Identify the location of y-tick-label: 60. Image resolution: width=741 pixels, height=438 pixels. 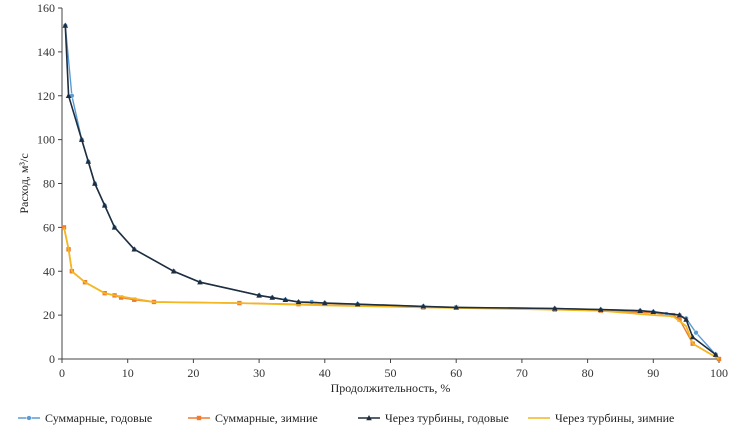
(49, 227).